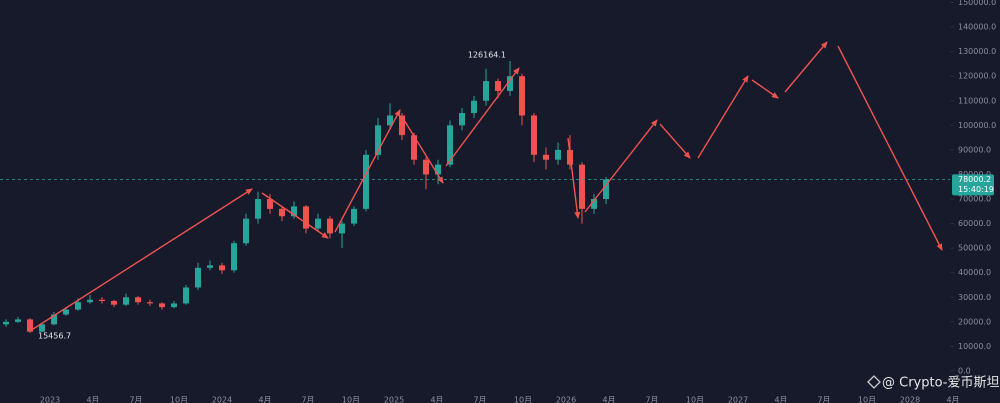  Describe the element at coordinates (977, 51) in the screenshot. I see `y-tick-label: 130000.0` at that location.